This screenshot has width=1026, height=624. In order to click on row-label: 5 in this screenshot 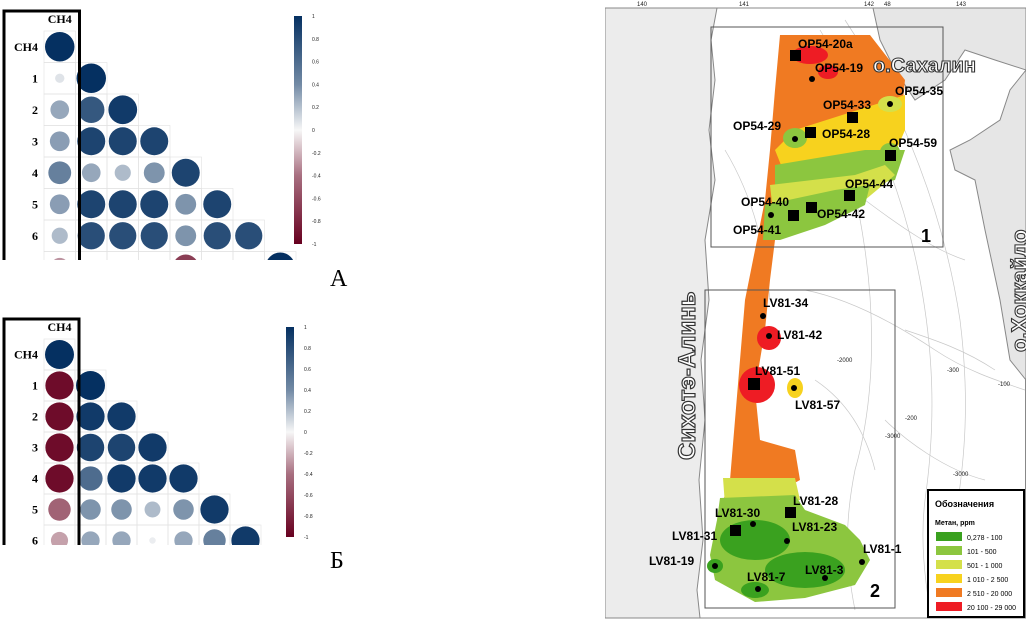, I will do `click(35, 510)`.